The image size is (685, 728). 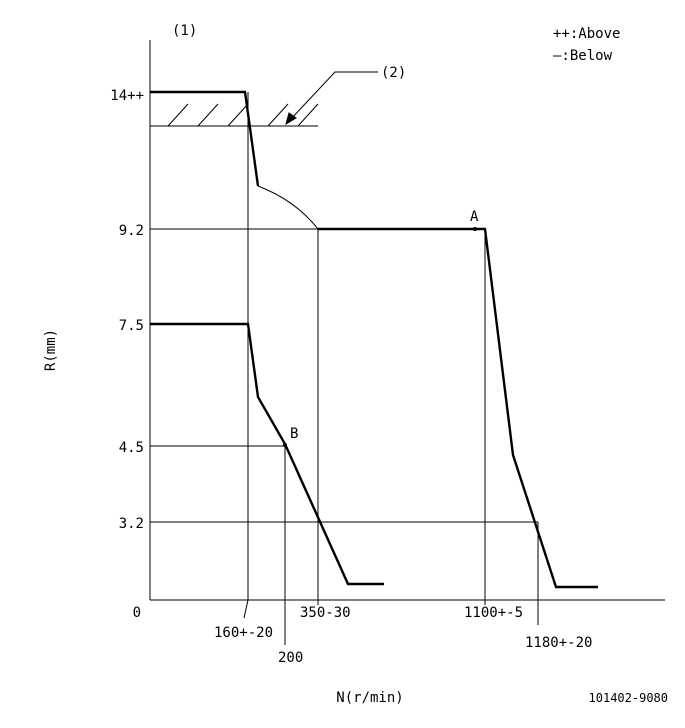 I want to click on x-tick-label: 200, so click(x=290, y=658).